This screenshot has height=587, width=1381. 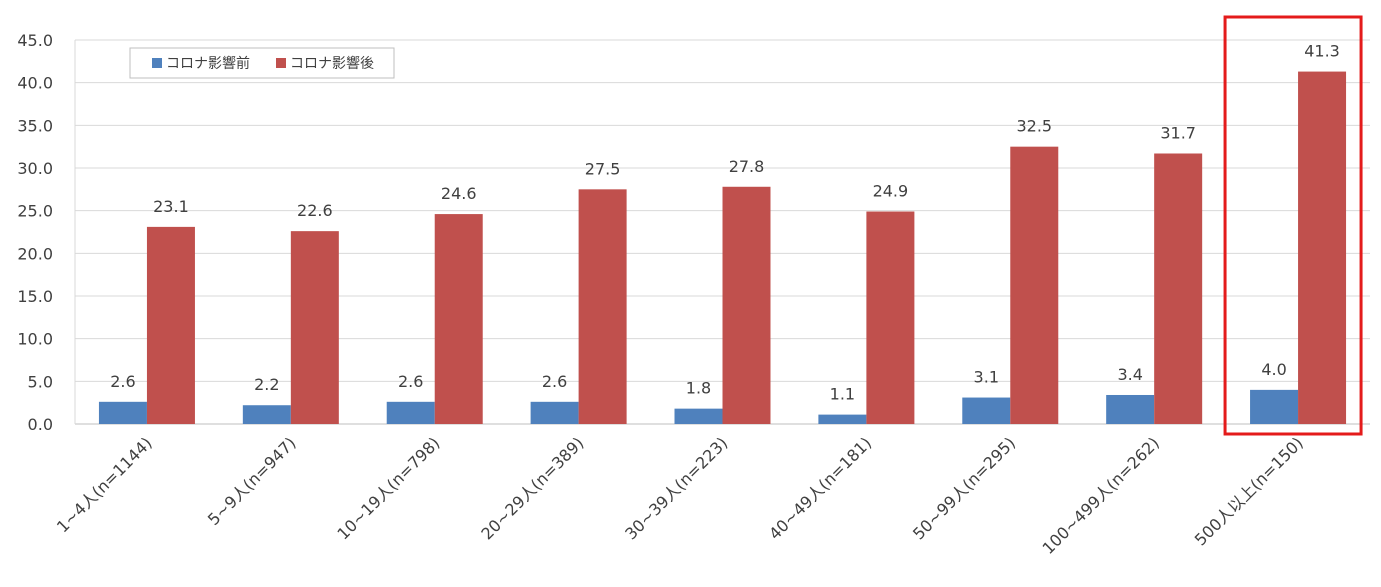 What do you see at coordinates (532, 488) in the screenshot?
I see `x-tick-label: 20~29人(n=389)` at bounding box center [532, 488].